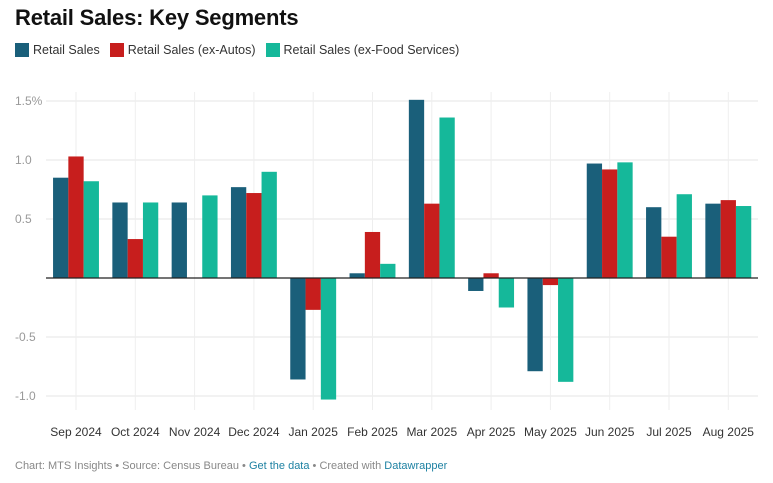 Image resolution: width=773 pixels, height=483 pixels. Describe the element at coordinates (25, 337) in the screenshot. I see `y-tick-label: -0.5` at that location.